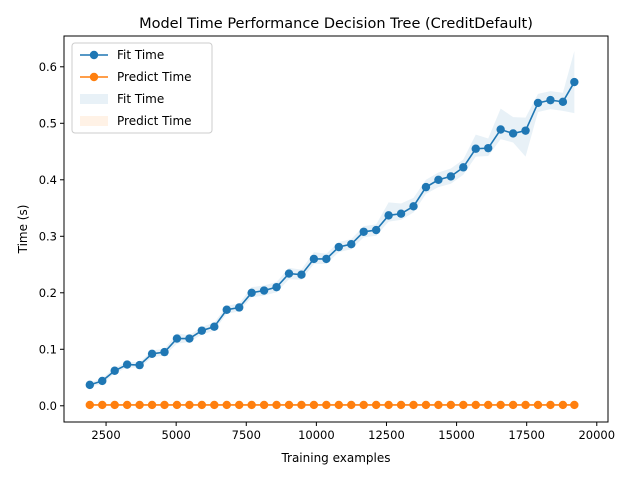 The width and height of the screenshot is (640, 480). What do you see at coordinates (335, 458) in the screenshot?
I see `x-axis-label: Training examples` at bounding box center [335, 458].